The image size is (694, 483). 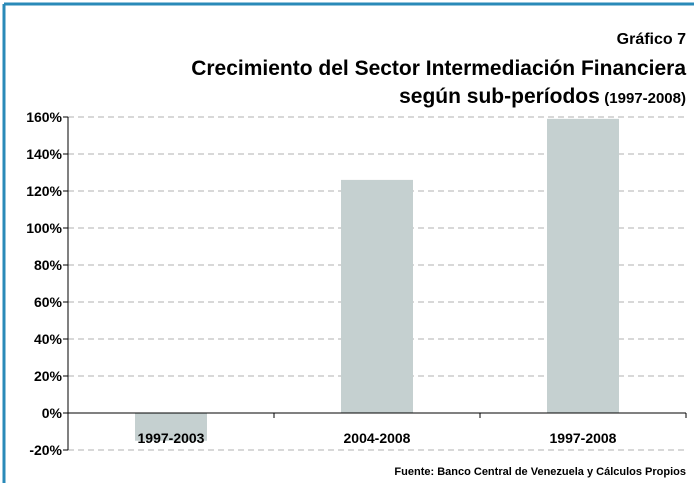 What do you see at coordinates (645, 98) in the screenshot?
I see `subtitle-period: (1997-2008)` at bounding box center [645, 98].